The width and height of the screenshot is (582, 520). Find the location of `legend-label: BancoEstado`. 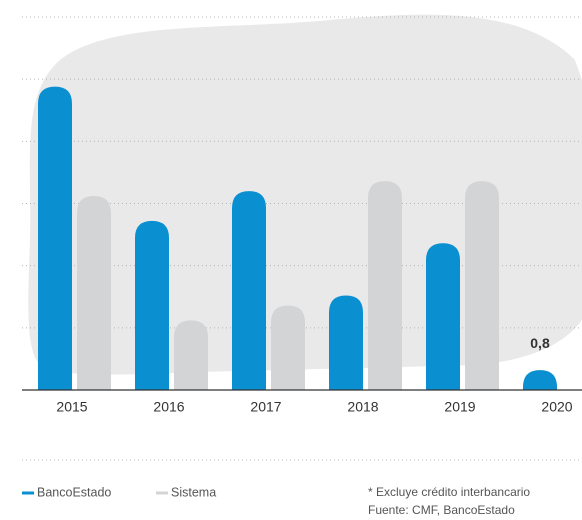

legend-label: BancoEstado is located at coordinates (74, 492).